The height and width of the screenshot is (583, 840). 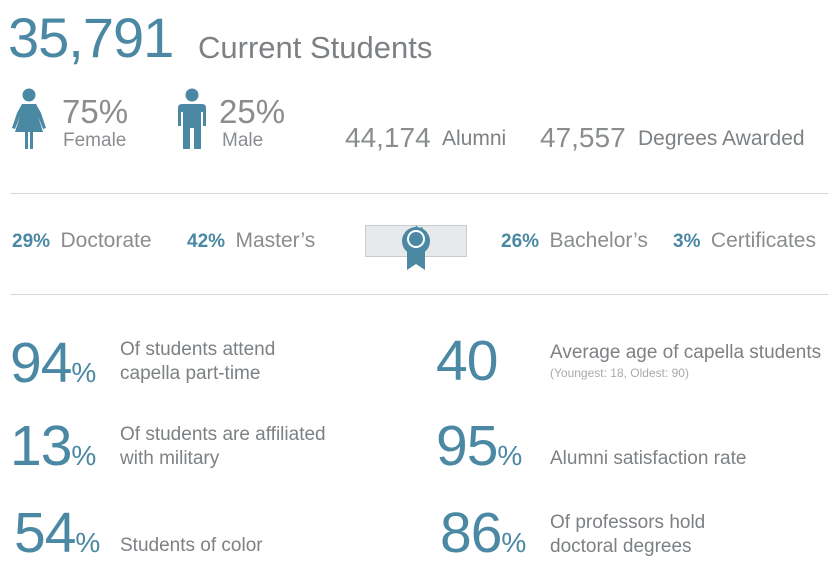 What do you see at coordinates (223, 434) in the screenshot?
I see `fact-text-line: Of students are affiliated` at bounding box center [223, 434].